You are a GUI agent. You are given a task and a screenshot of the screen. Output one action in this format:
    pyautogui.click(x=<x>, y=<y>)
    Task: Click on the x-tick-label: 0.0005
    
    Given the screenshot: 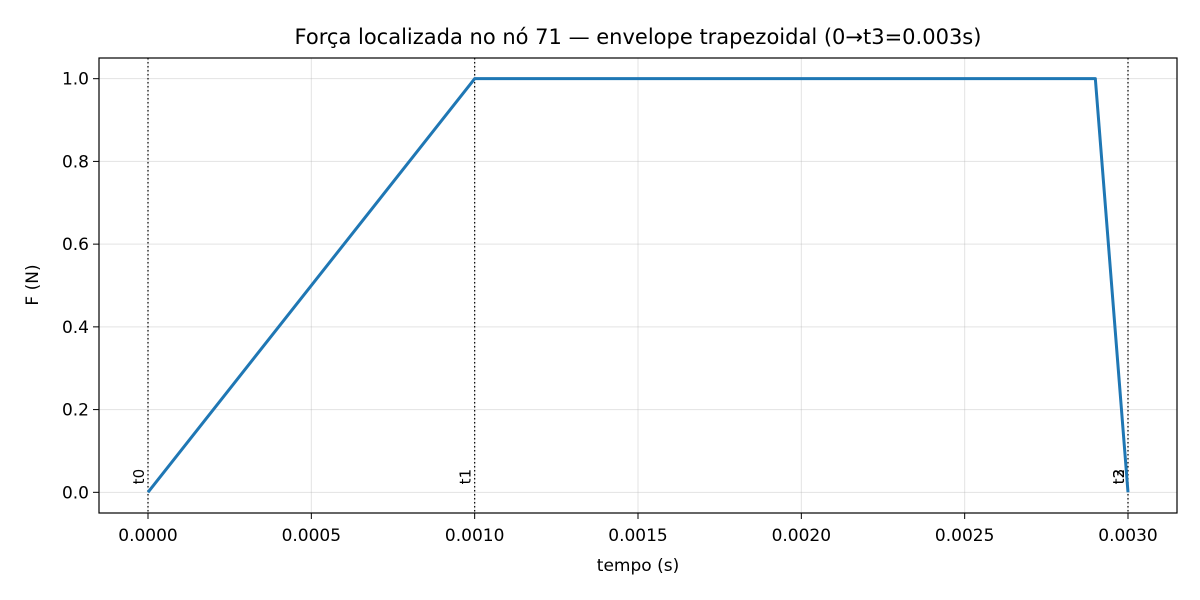 What is the action you would take?
    pyautogui.click(x=311, y=536)
    